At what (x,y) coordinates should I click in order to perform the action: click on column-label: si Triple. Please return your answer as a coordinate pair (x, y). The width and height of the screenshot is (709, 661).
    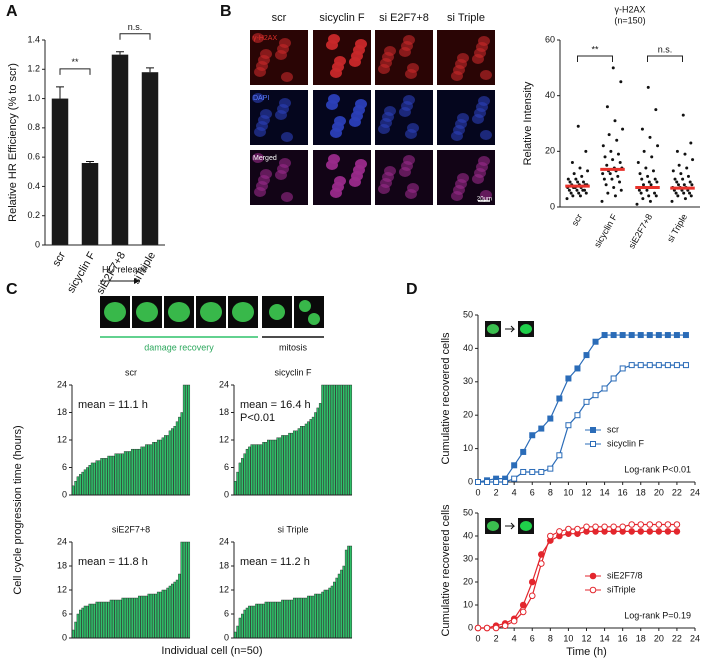
    Looking at the image, I should click on (466, 18).